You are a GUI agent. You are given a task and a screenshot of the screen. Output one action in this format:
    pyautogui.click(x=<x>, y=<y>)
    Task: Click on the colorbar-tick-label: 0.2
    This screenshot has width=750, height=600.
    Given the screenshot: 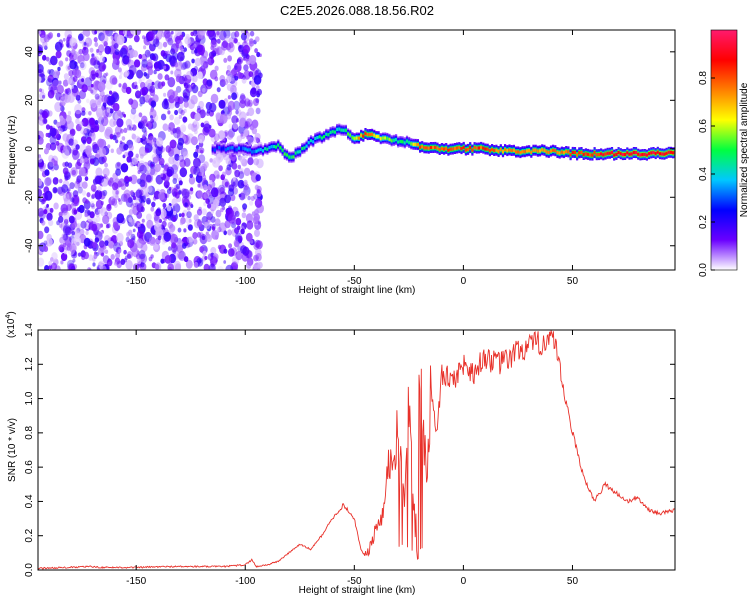 What is the action you would take?
    pyautogui.click(x=703, y=222)
    